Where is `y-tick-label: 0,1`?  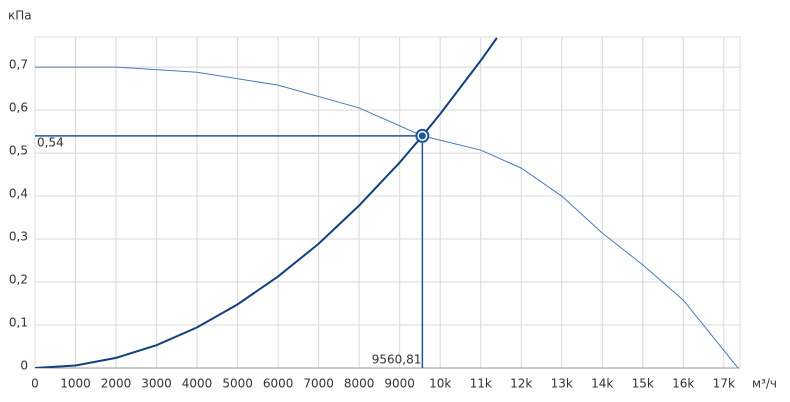
y-tick-label: 0,1 is located at coordinates (18, 323).